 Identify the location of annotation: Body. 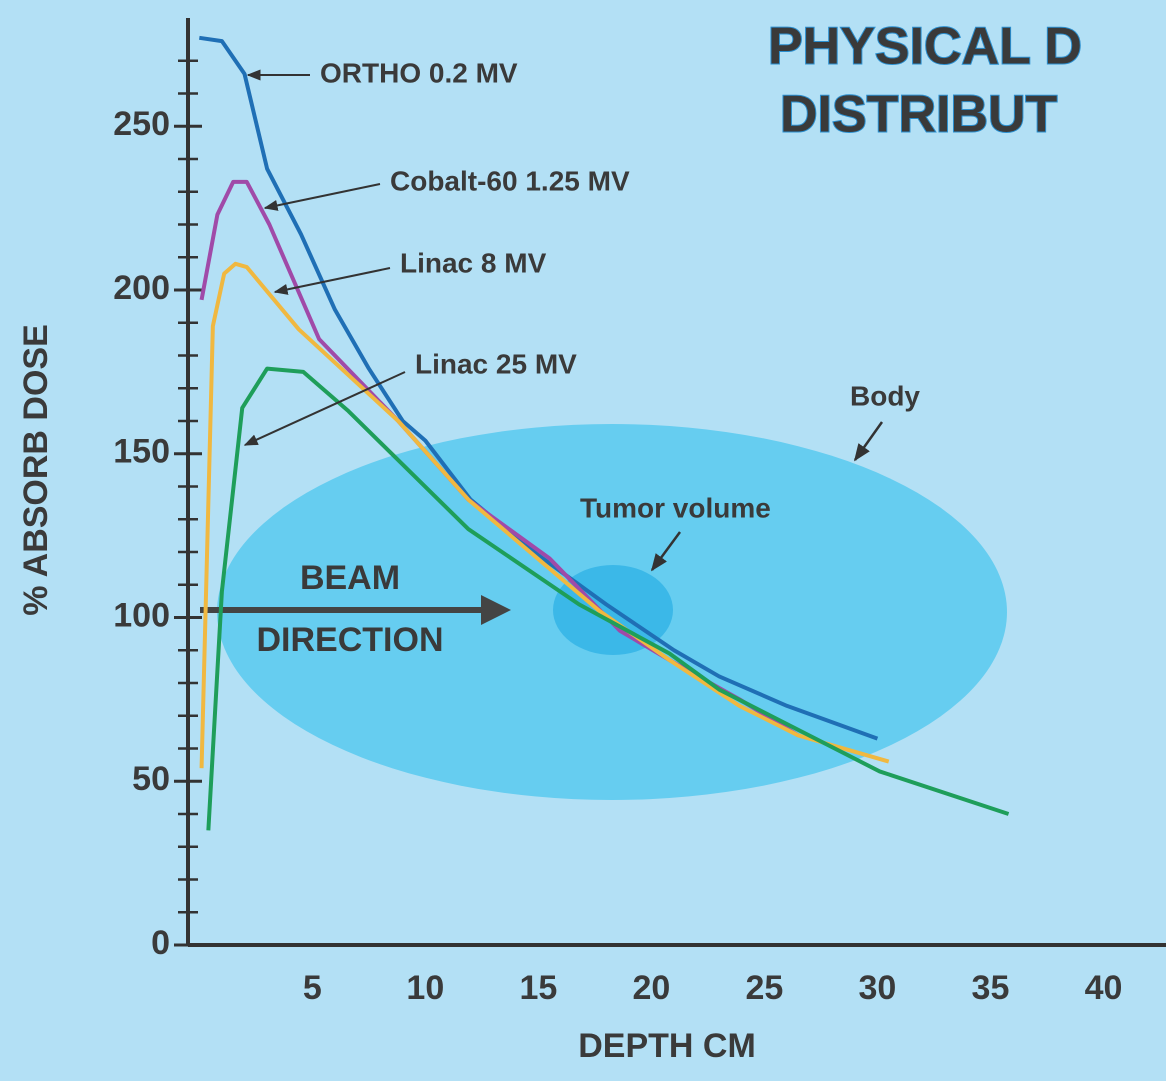
(885, 395).